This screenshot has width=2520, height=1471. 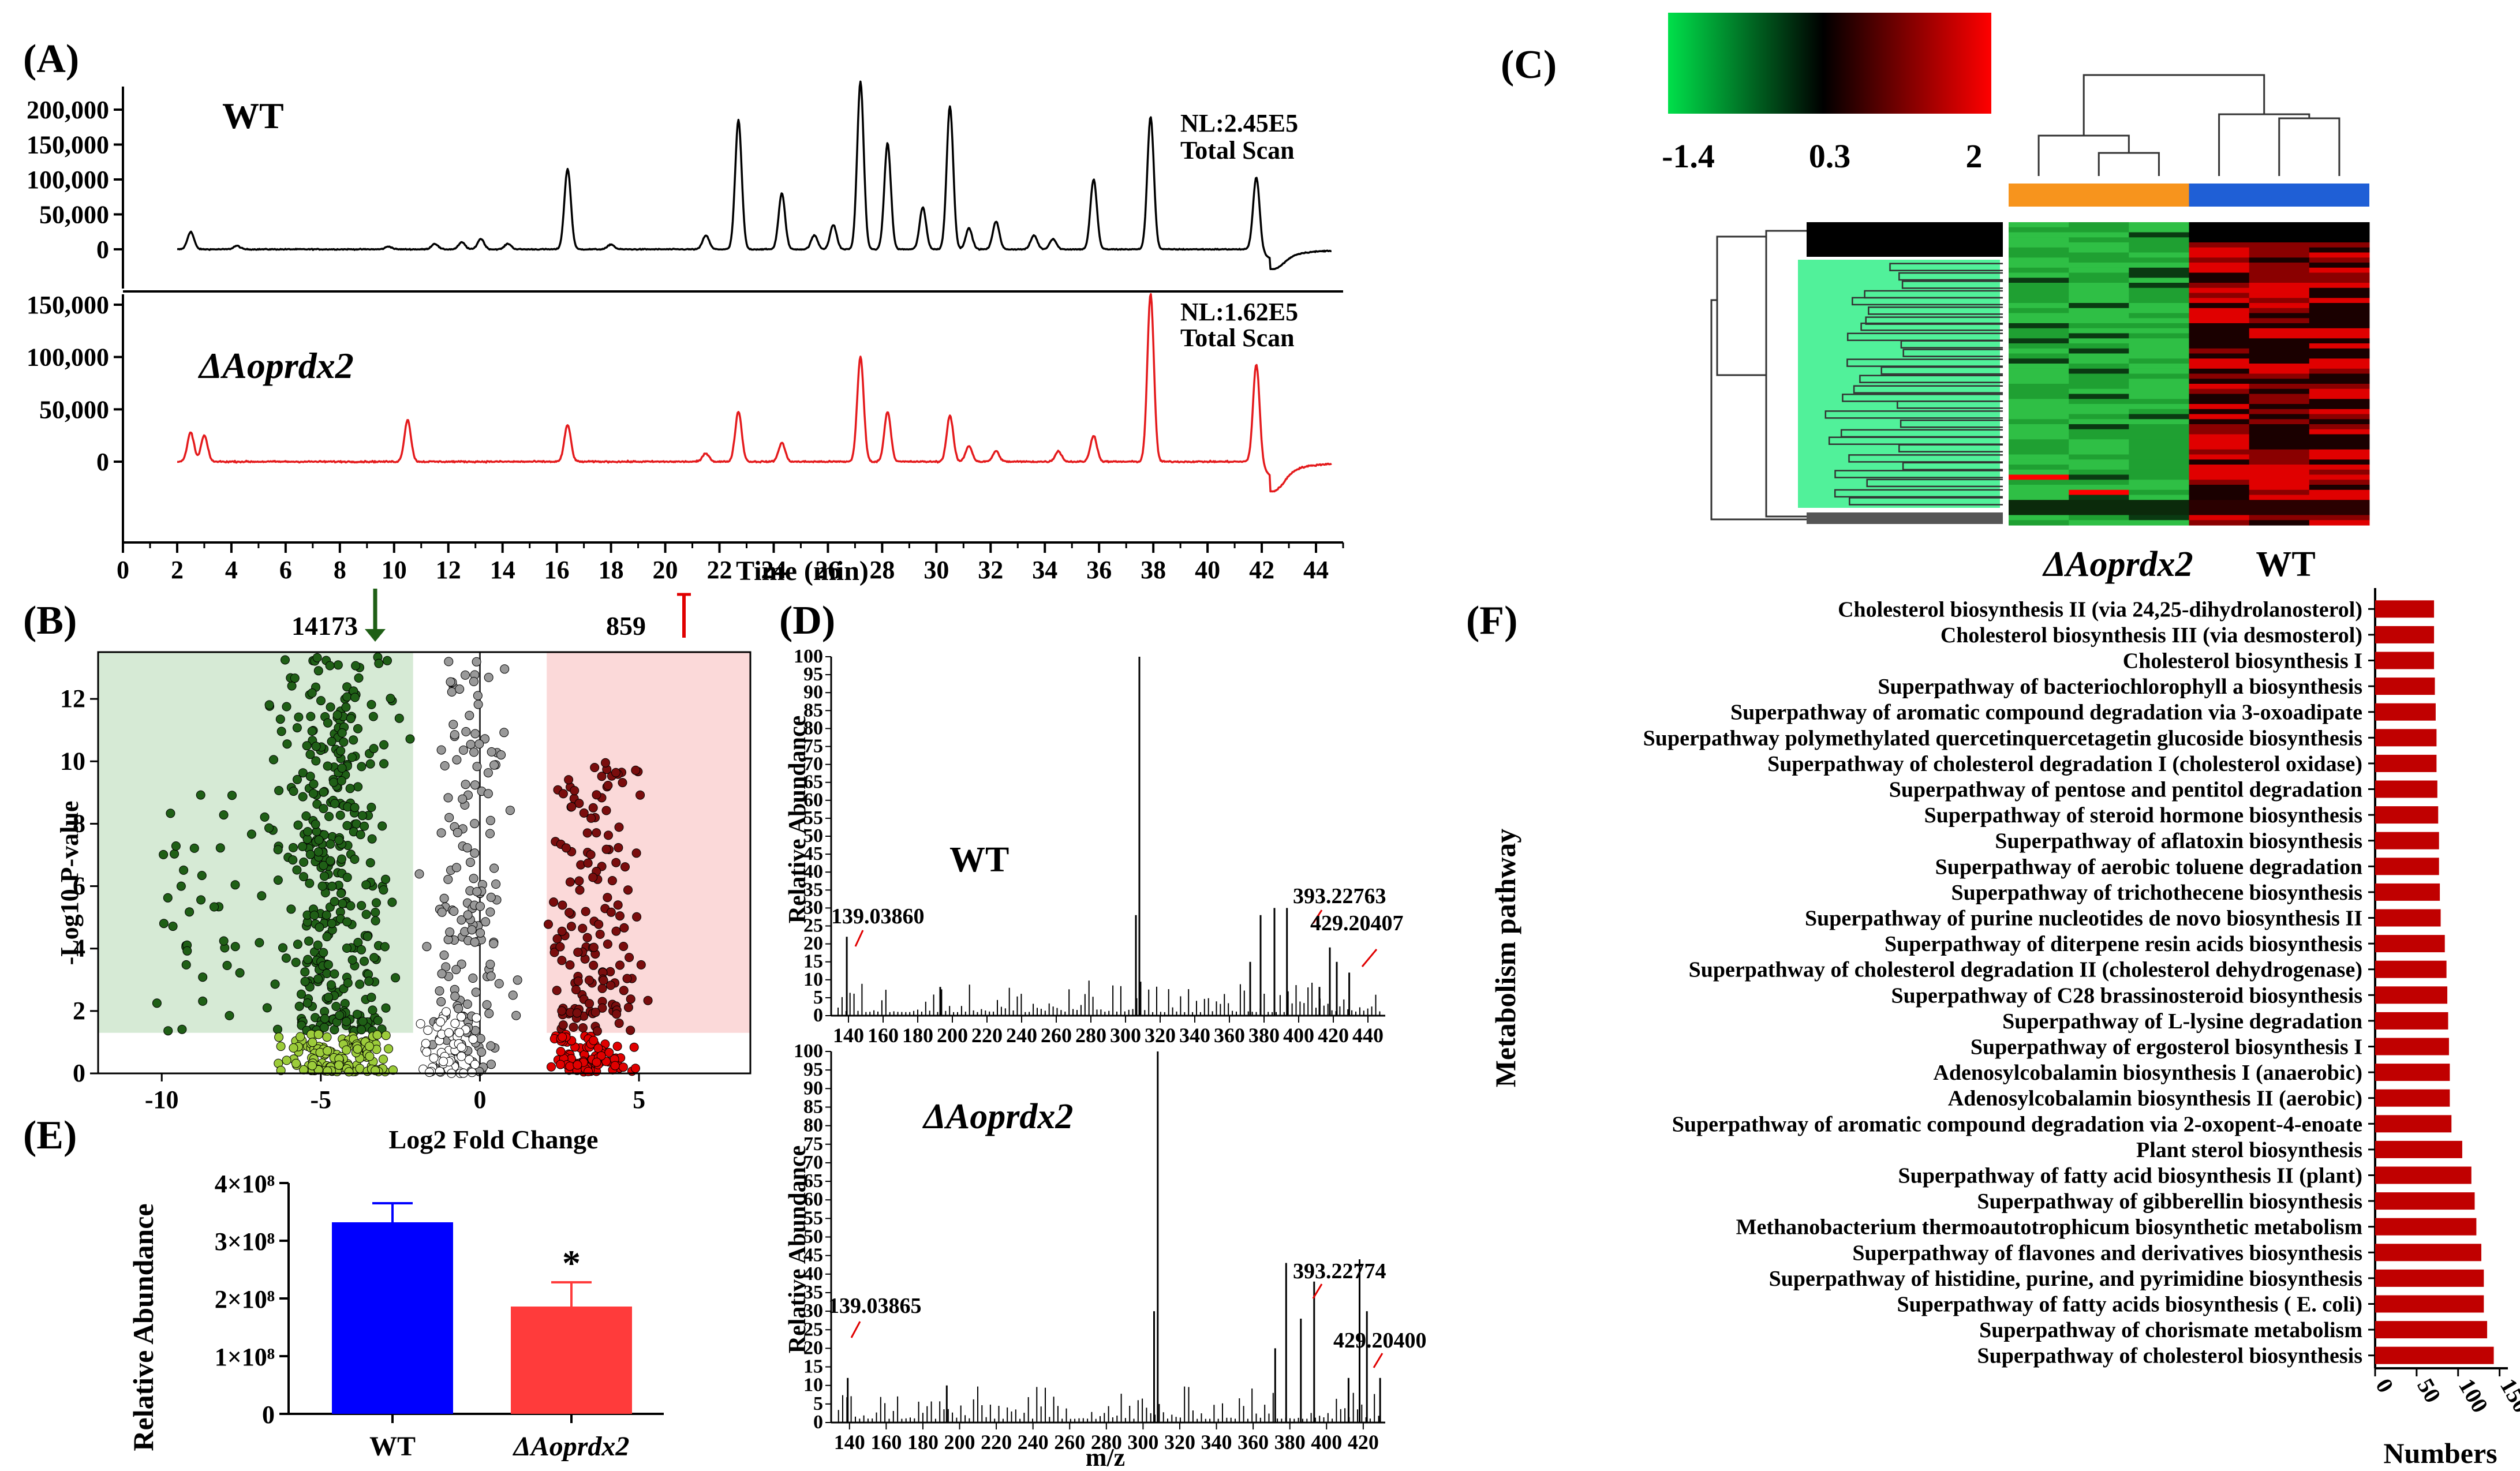 What do you see at coordinates (1237, 150) in the screenshot?
I see `panel-a-wt-scan: Total Scan` at bounding box center [1237, 150].